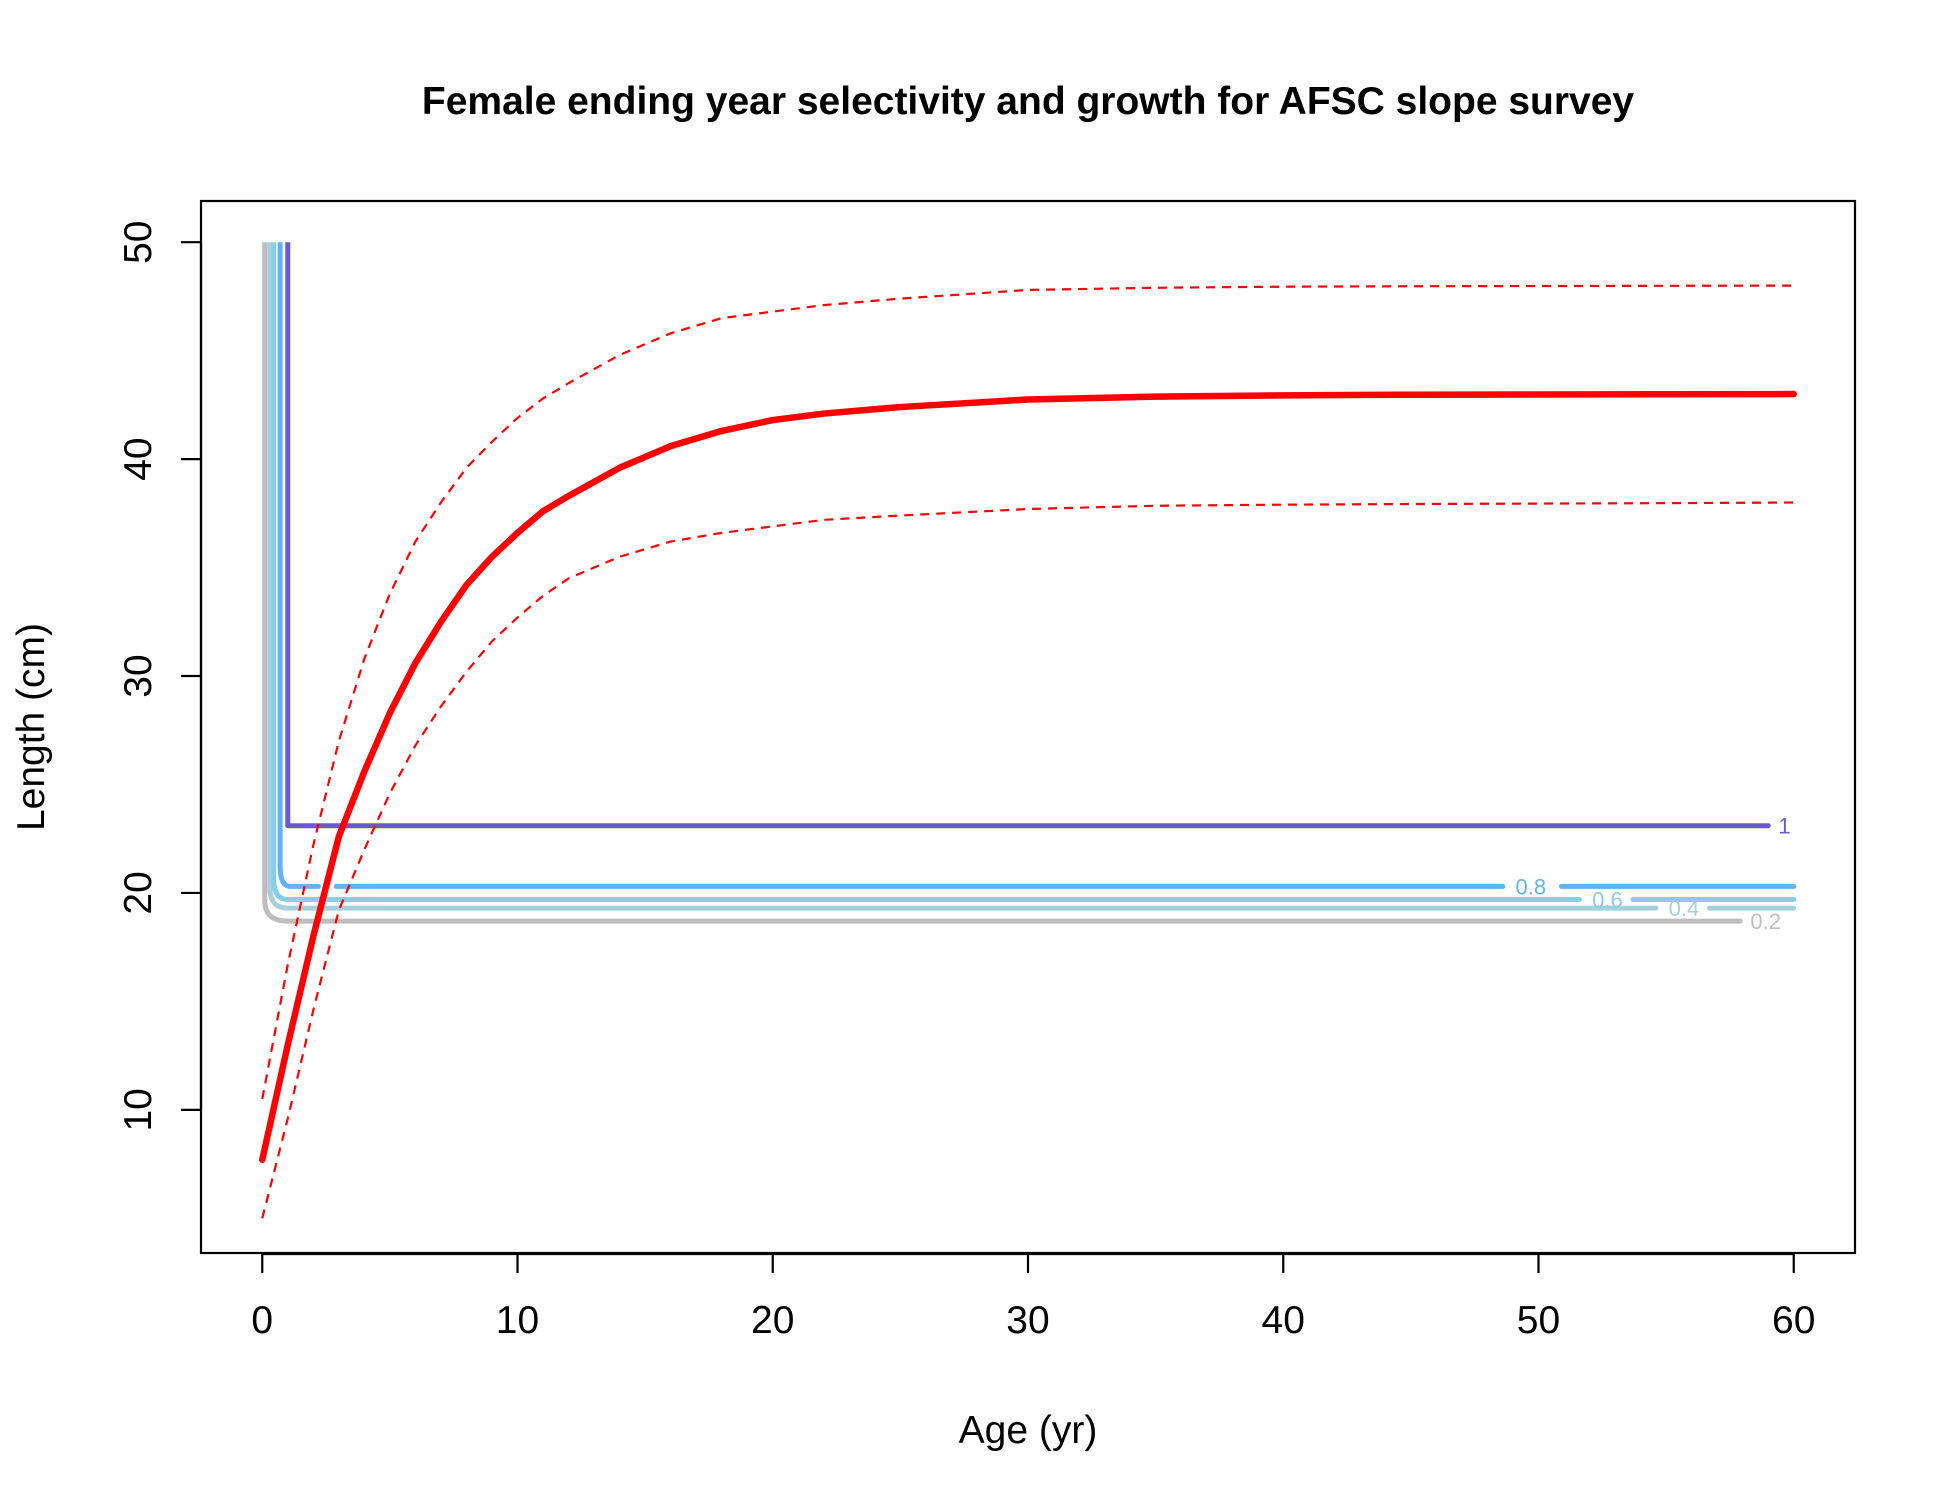 Image resolution: width=1950 pixels, height=1500 pixels. Describe the element at coordinates (138, 675) in the screenshot. I see `y-tick-label: 30` at that location.